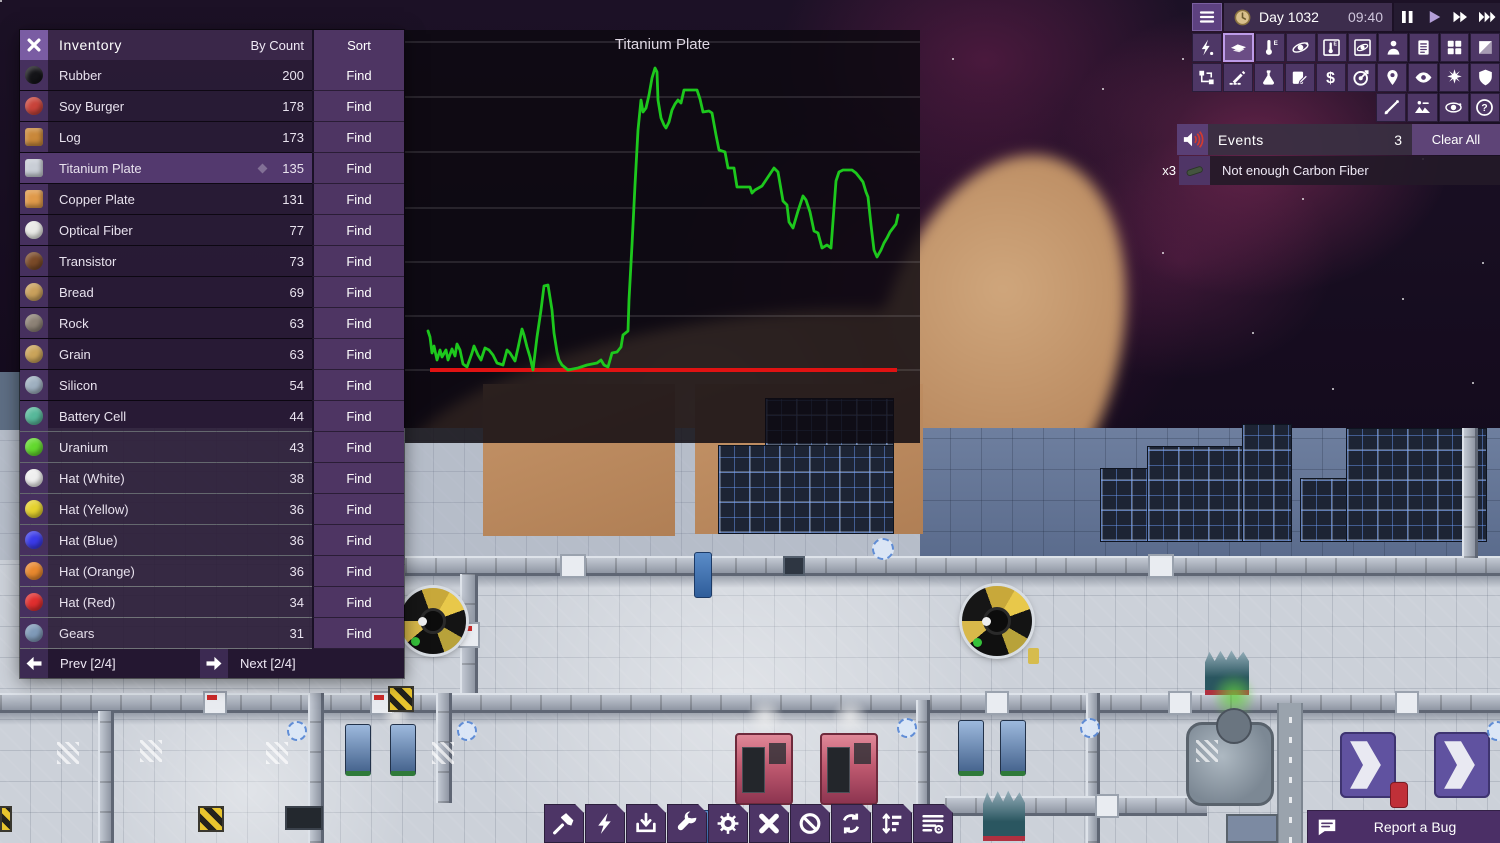 The height and width of the screenshot is (843, 1500). Describe the element at coordinates (1393, 47) in the screenshot. I see `colonists-button` at that location.